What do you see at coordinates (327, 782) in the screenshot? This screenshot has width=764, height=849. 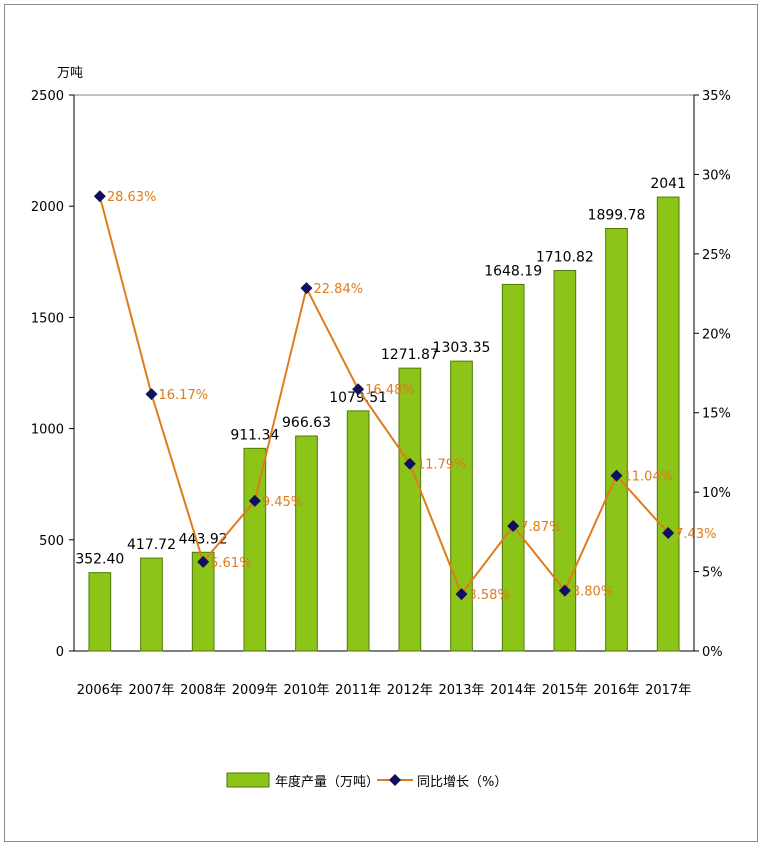 I see `legend-bar-label: 年度产量（万吨）` at bounding box center [327, 782].